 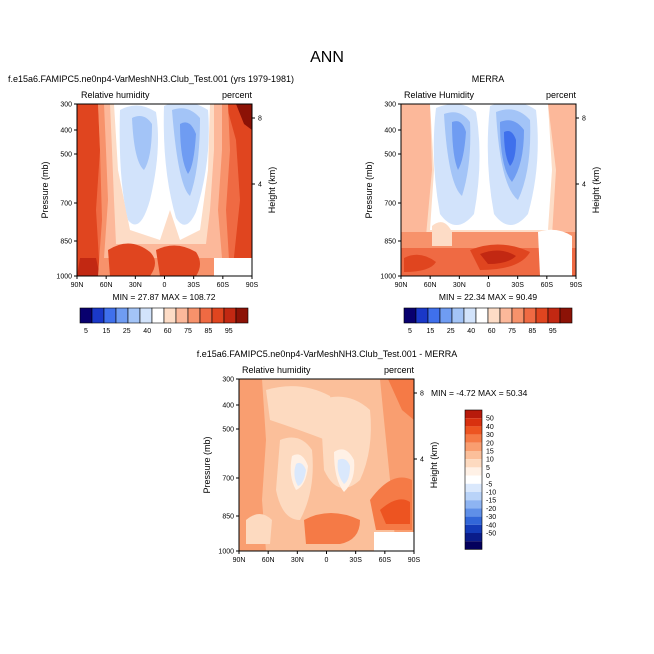 I want to click on colorbar-label: 50, so click(x=490, y=419).